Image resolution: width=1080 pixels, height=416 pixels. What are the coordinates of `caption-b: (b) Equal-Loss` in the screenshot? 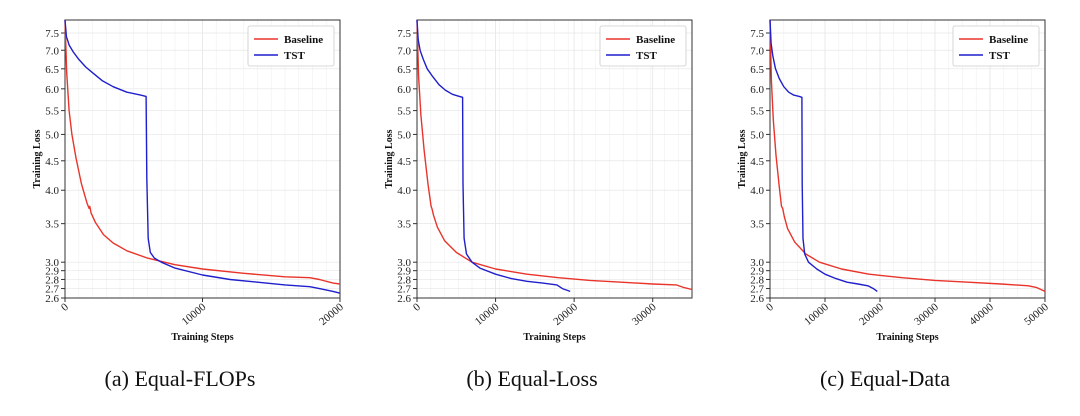 It's located at (532, 378).